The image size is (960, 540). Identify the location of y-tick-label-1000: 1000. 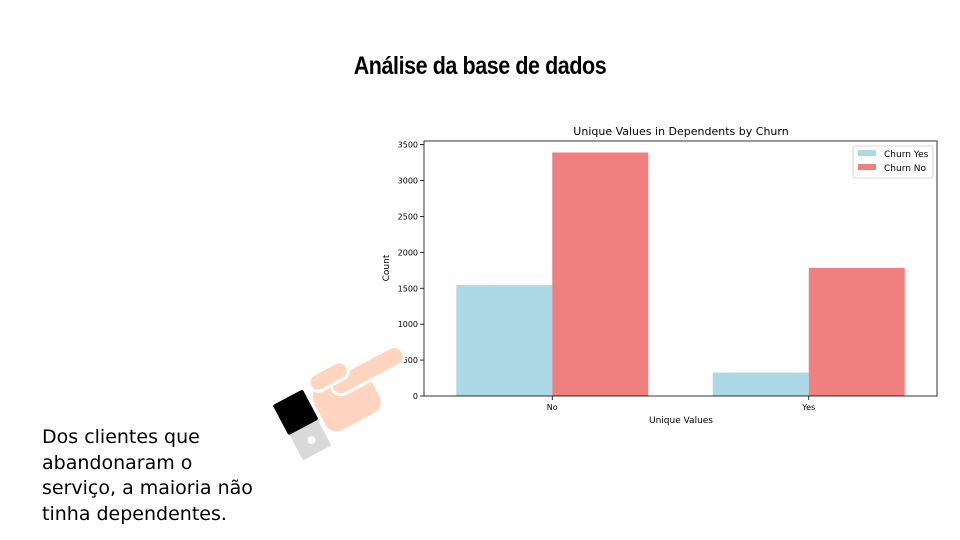
(408, 324).